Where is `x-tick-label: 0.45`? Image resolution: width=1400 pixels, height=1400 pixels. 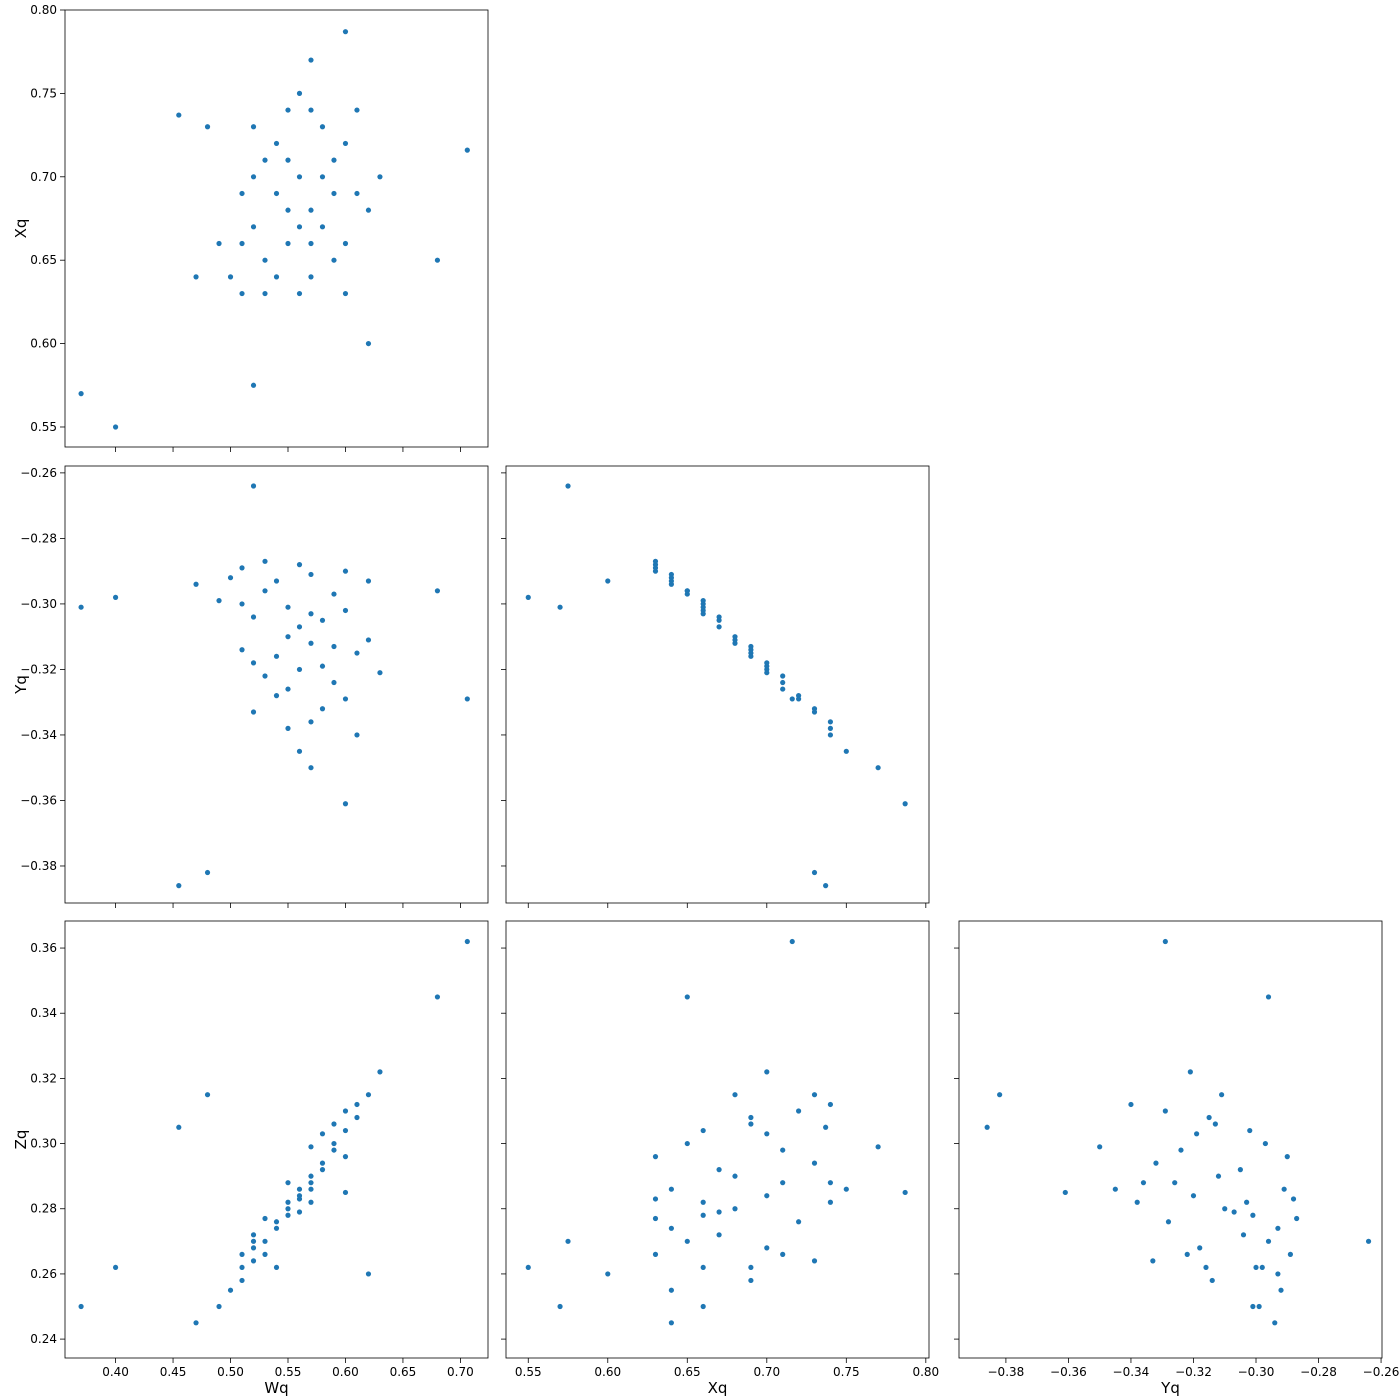 x-tick-label: 0.45 is located at coordinates (173, 1372).